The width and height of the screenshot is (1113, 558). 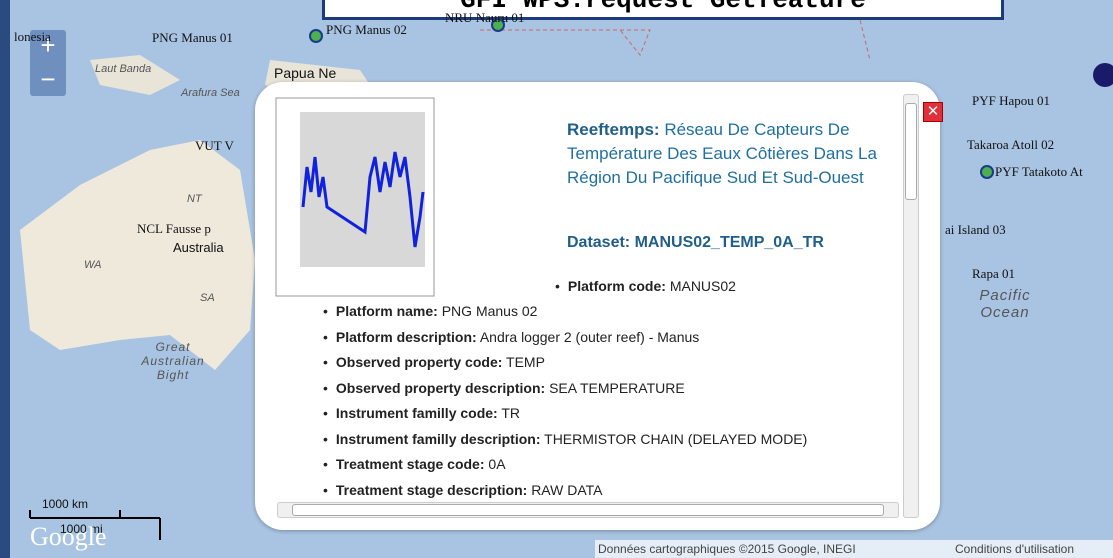 I want to click on property-label: Instrument familly description:, so click(x=438, y=438).